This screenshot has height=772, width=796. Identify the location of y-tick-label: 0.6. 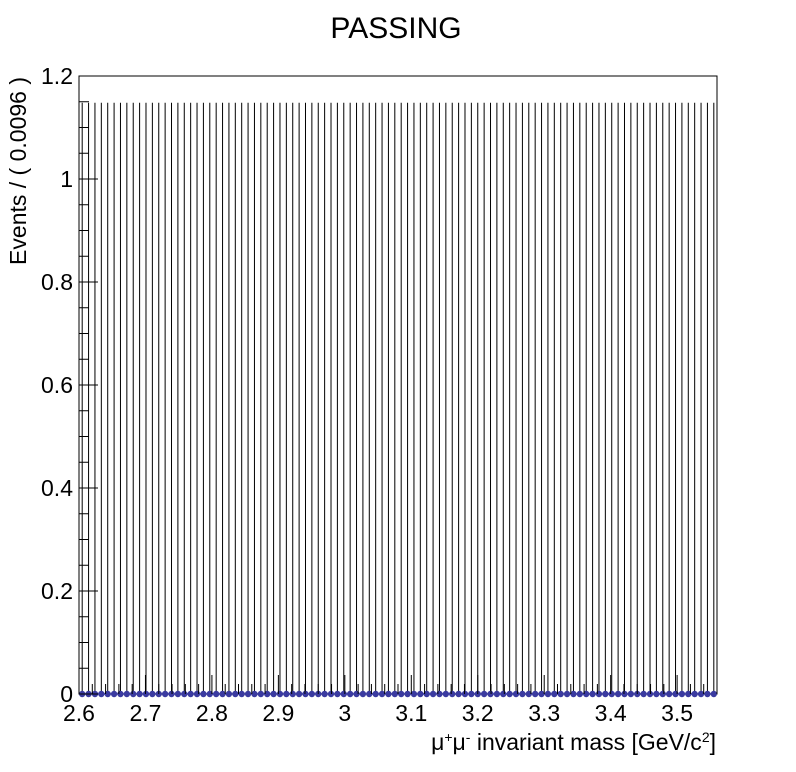
(57, 385).